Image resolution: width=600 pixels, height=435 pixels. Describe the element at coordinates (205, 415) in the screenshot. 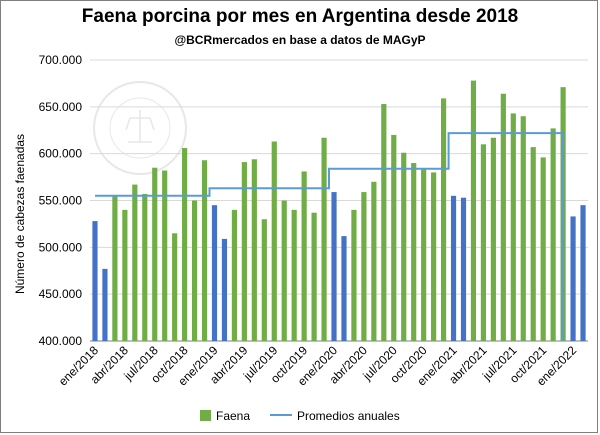

I see `legend-swatch-faena` at that location.